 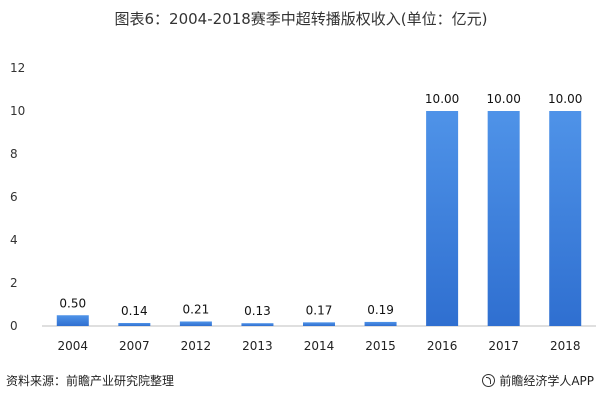 What do you see at coordinates (546, 381) in the screenshot?
I see `brand-name: 前瞻经济学人APP` at bounding box center [546, 381].